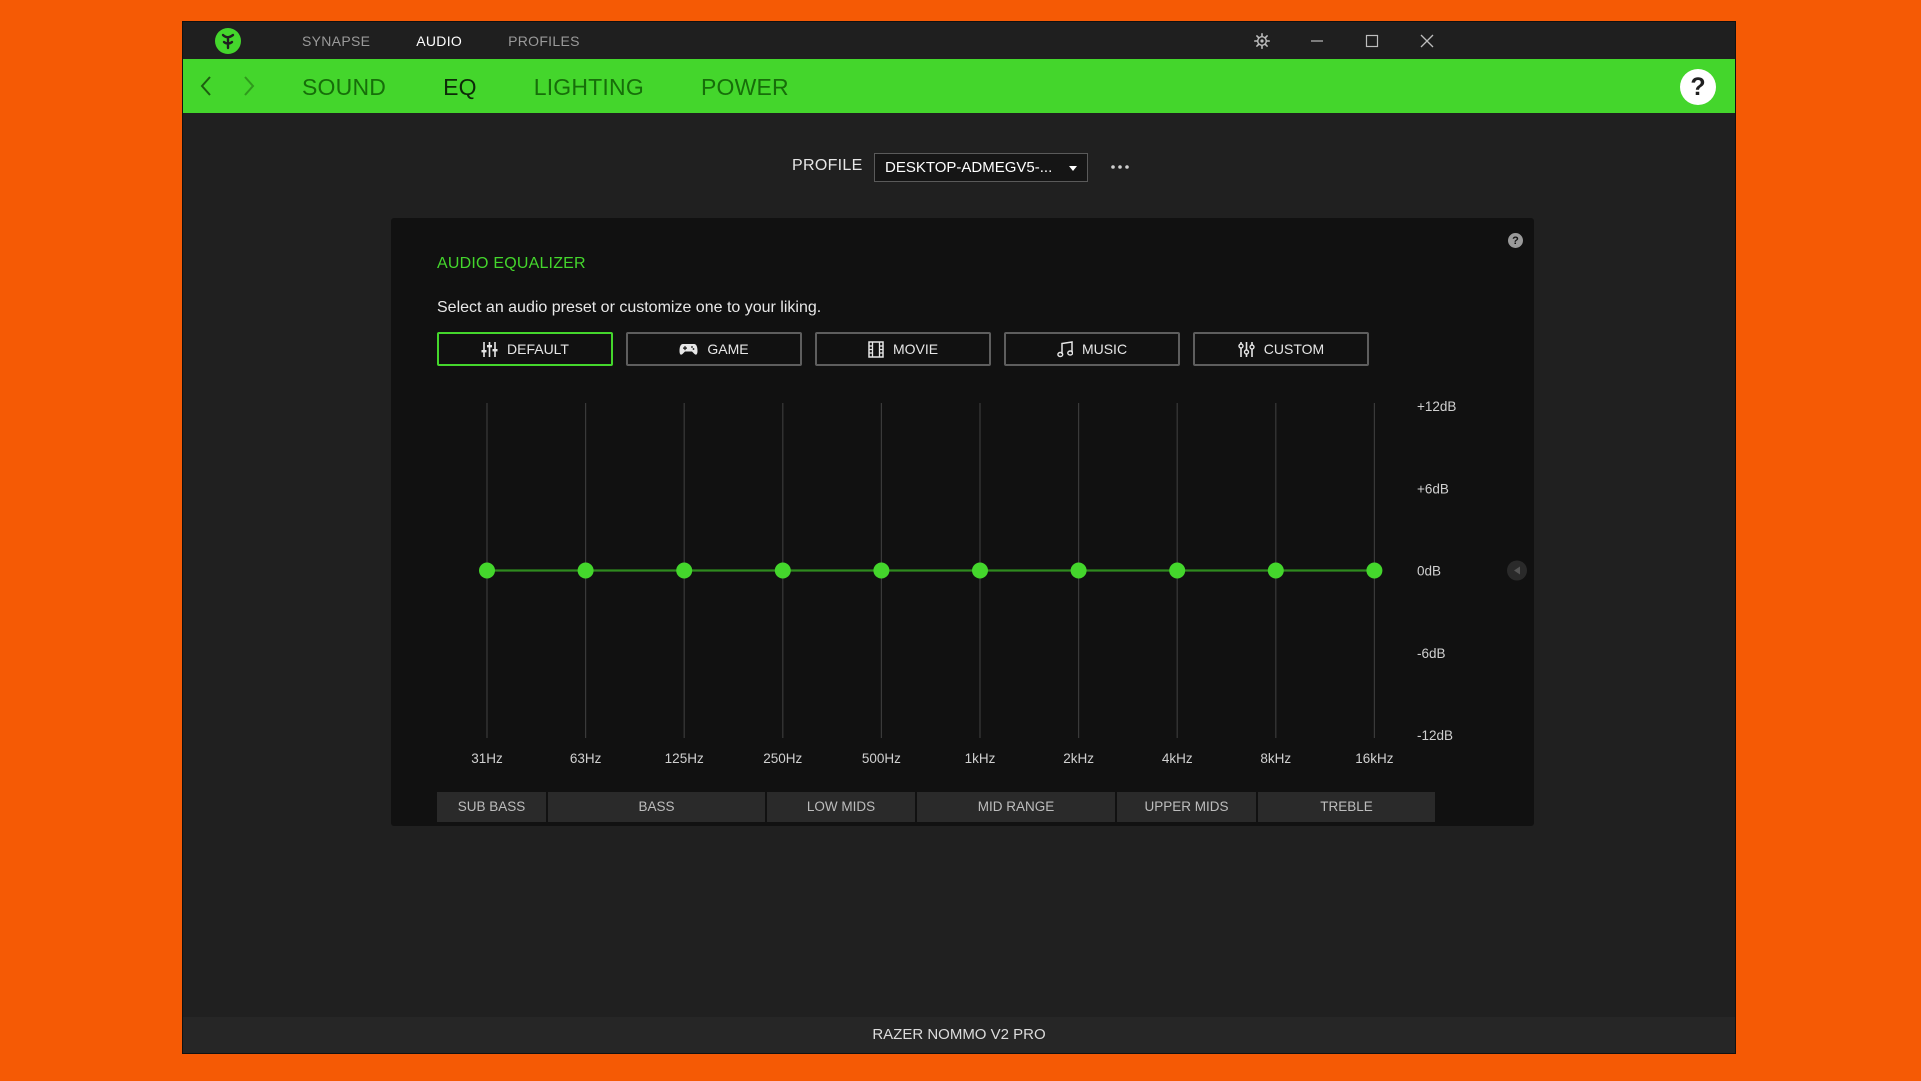  What do you see at coordinates (881, 758) in the screenshot?
I see `frequency-label: 500Hz` at bounding box center [881, 758].